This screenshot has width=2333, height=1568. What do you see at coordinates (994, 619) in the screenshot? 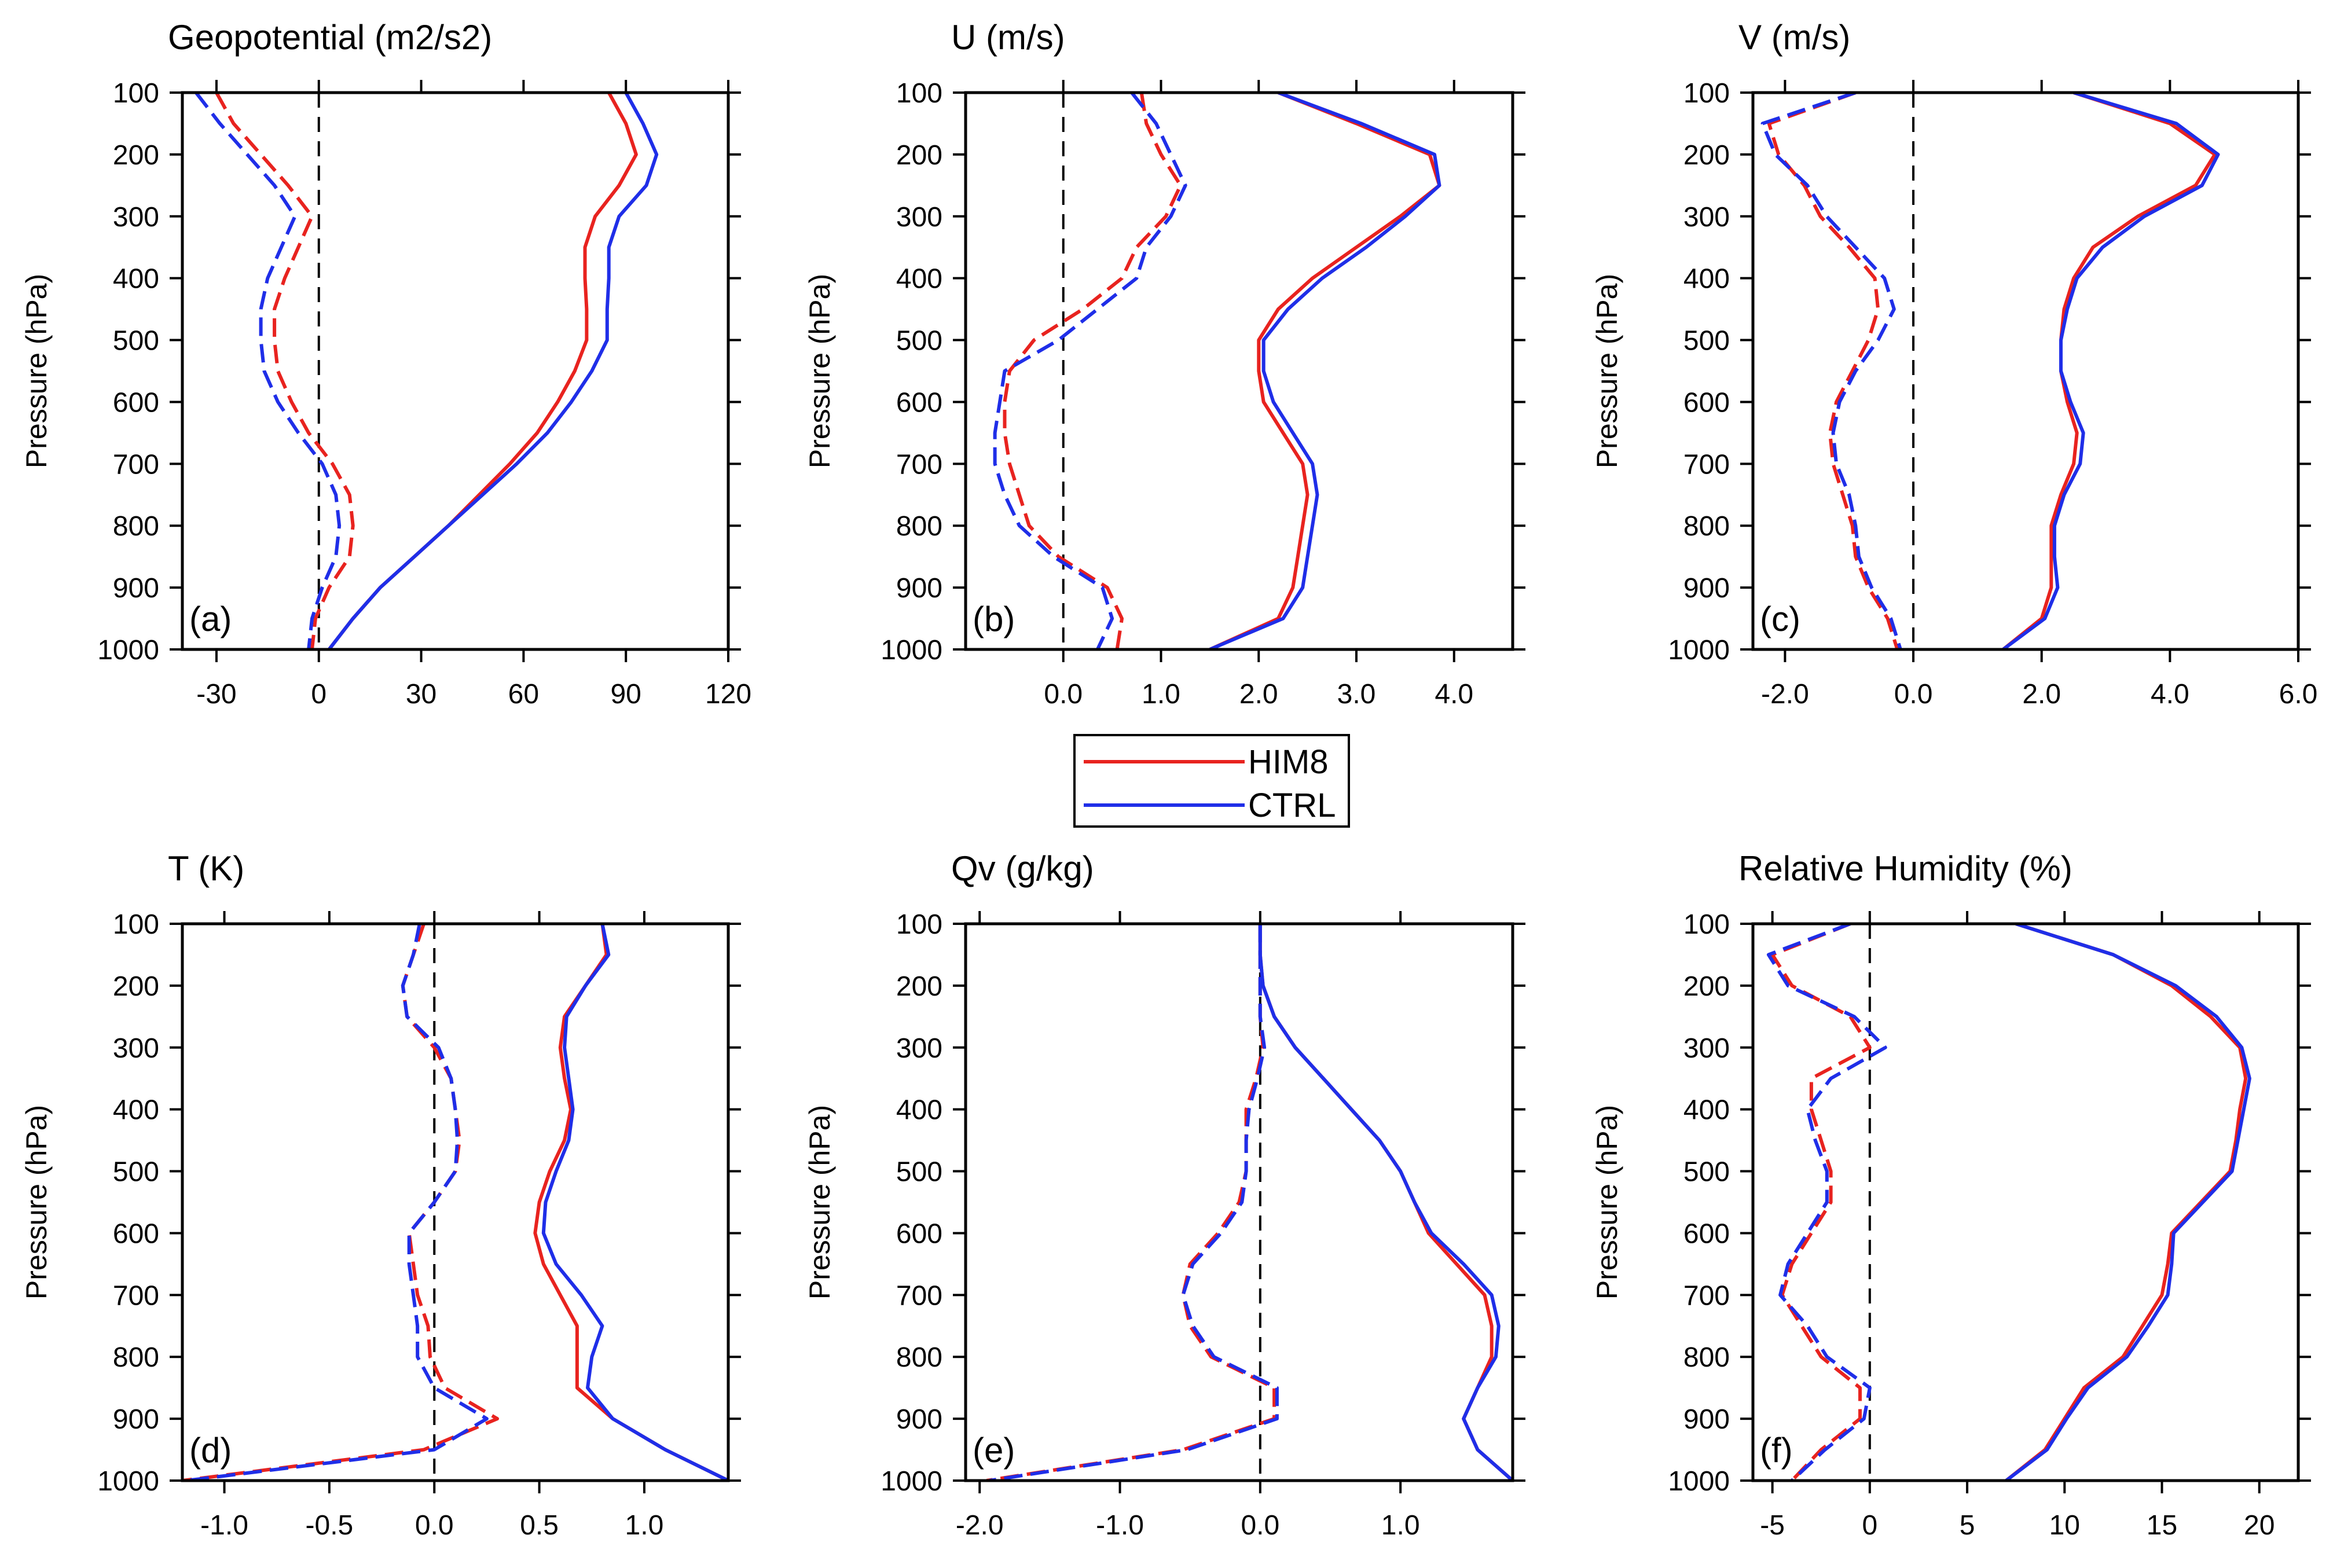
I see `panel-label: (b)` at bounding box center [994, 619].